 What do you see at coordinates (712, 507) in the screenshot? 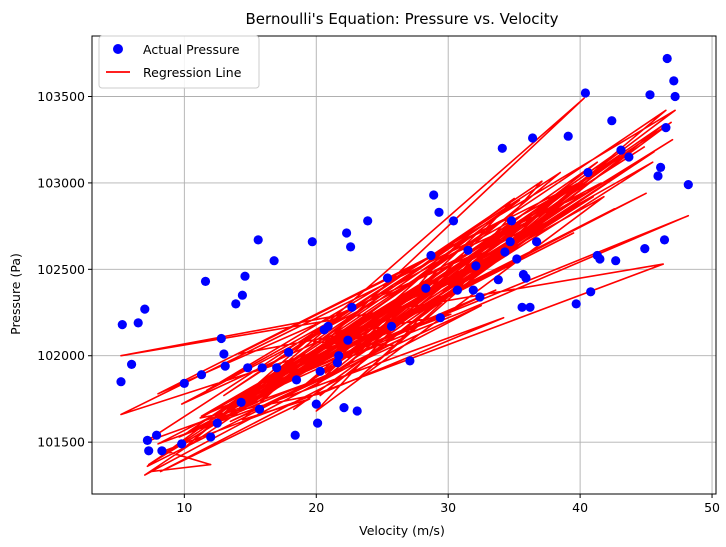
I see `x-tick-label: 50` at bounding box center [712, 507].